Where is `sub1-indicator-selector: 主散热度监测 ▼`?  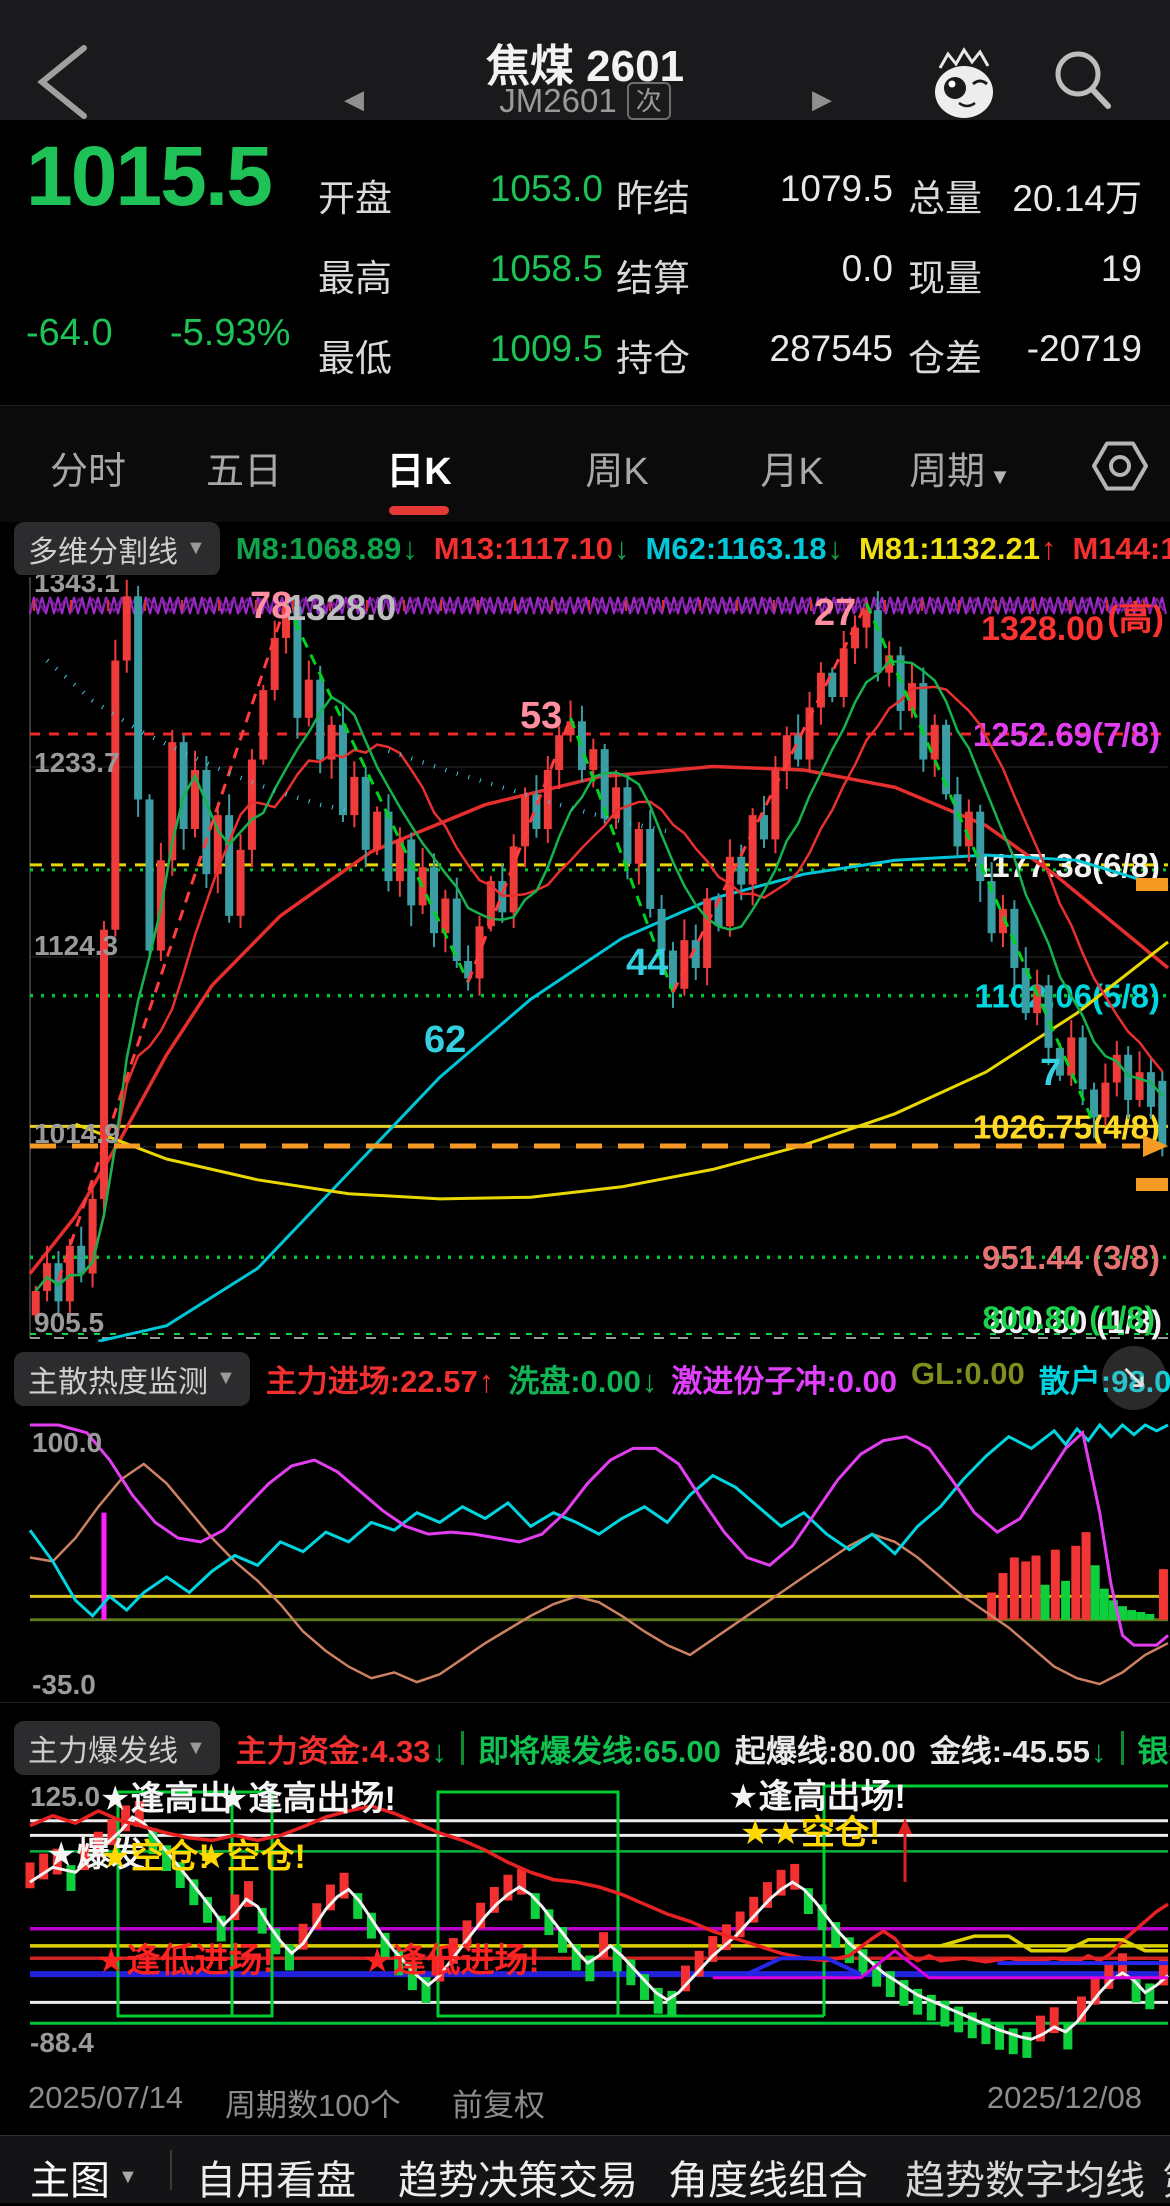
sub1-indicator-selector: 主散热度监测 ▼ is located at coordinates (132, 1378).